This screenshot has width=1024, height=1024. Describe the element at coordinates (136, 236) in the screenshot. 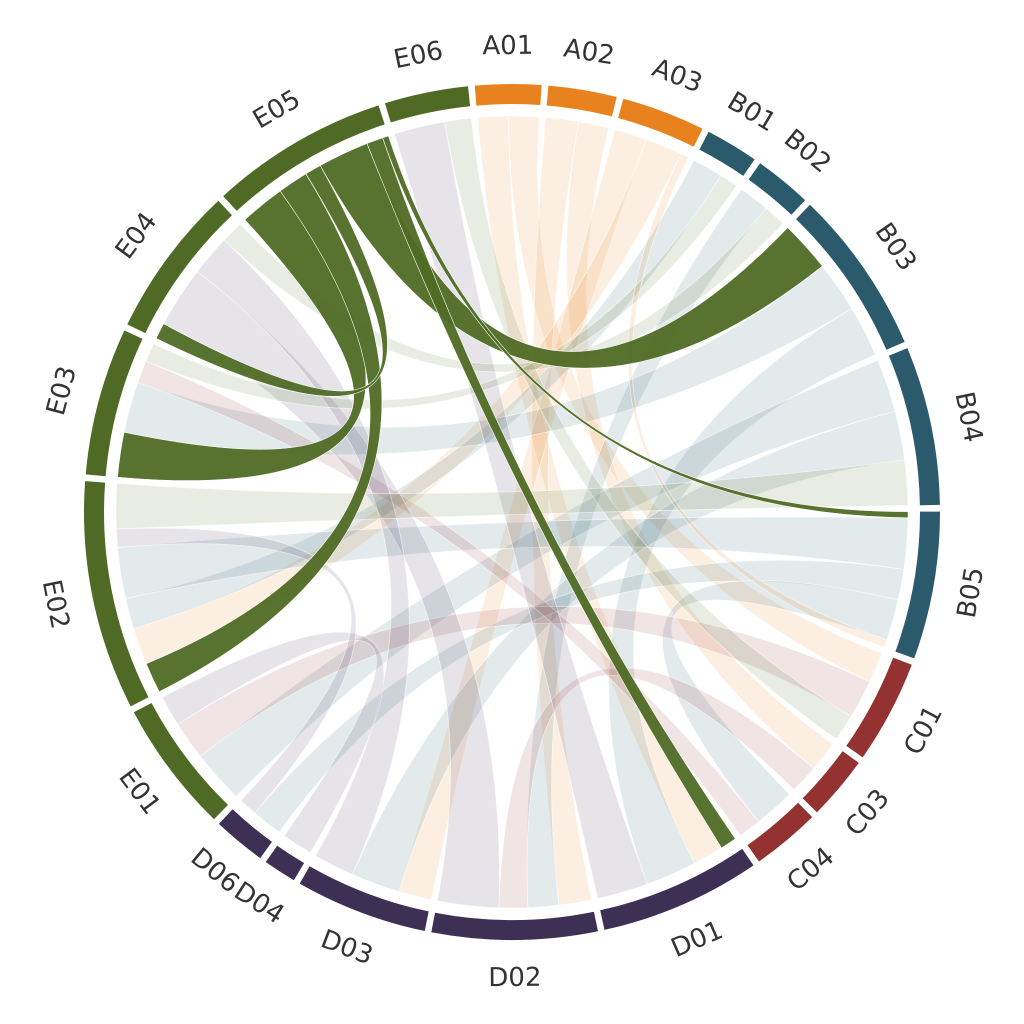

I see `segment-label-e04: E04` at that location.